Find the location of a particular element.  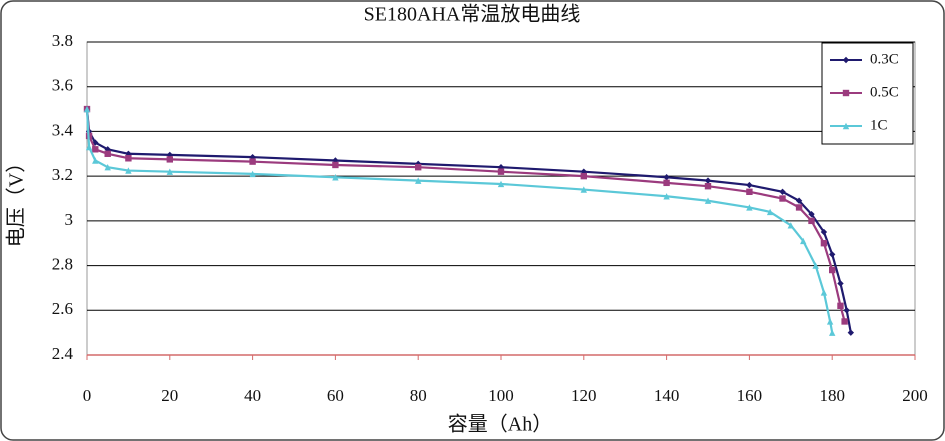

legend-text: 0.5C is located at coordinates (884, 92).